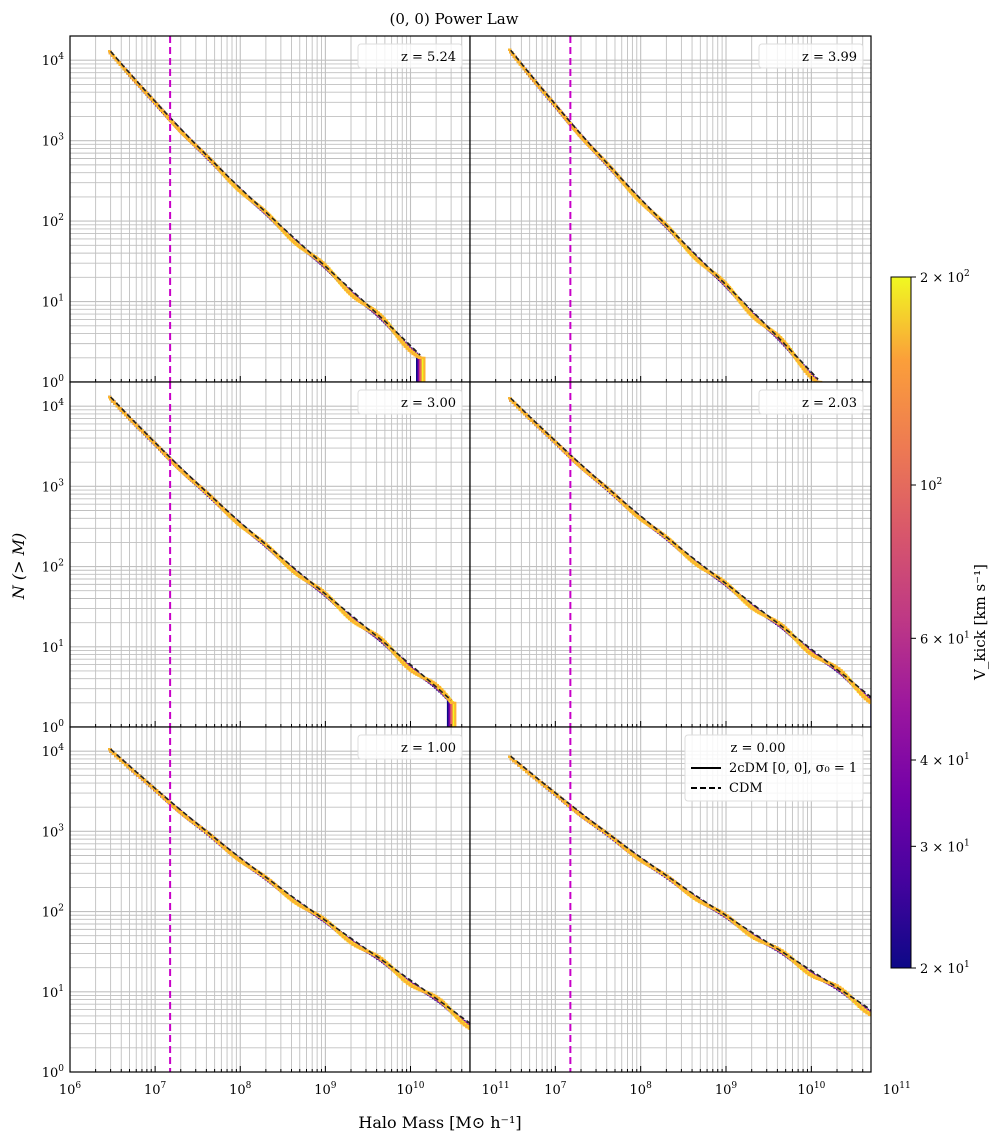 Image resolution: width=996 pixels, height=1144 pixels. I want to click on colorbar-tick-label: 3 × 101, so click(945, 846).